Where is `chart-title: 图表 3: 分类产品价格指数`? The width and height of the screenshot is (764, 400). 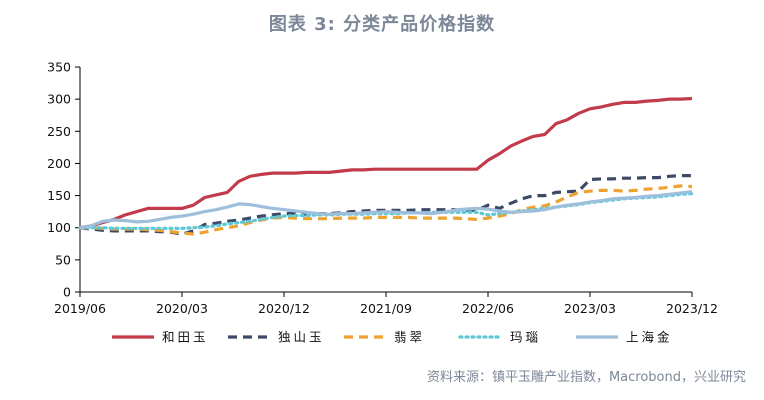
chart-title: 图表 3: 分类产品价格指数 is located at coordinates (382, 24).